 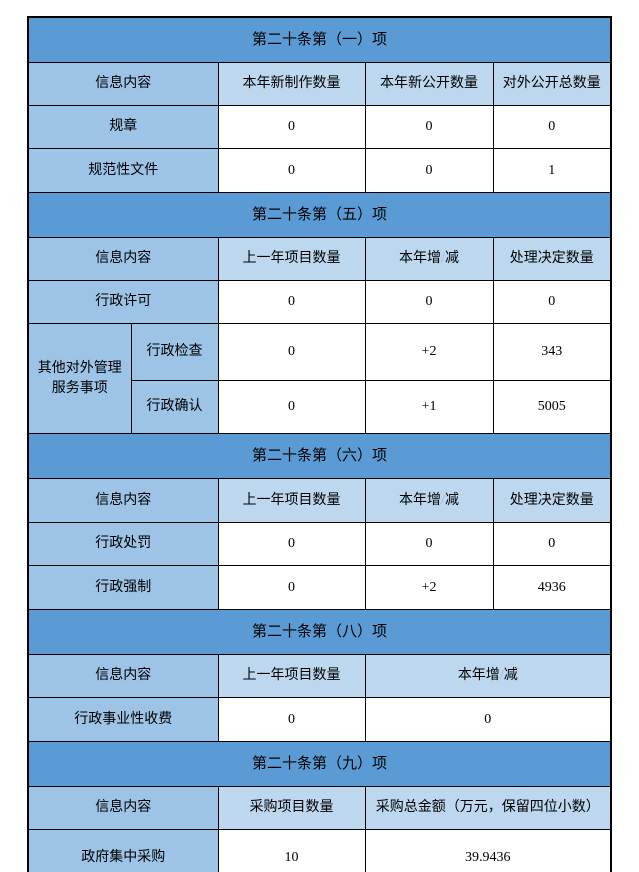 I want to click on section-3-band: 第二十条第（六）项, so click(x=319, y=456).